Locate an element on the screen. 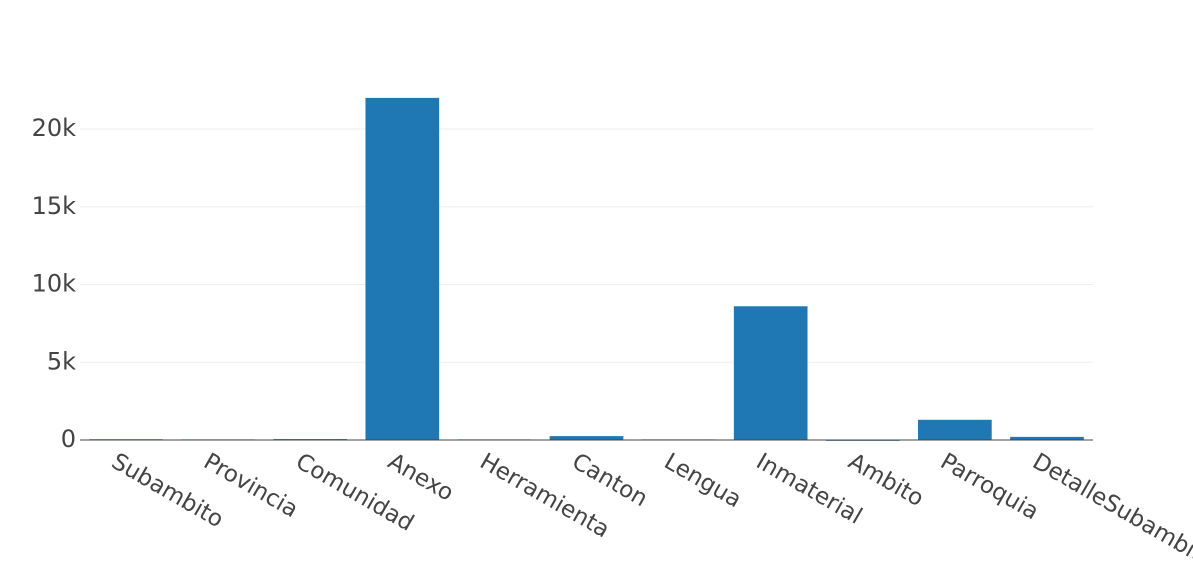 The image size is (1193, 570). x-tick-label: DetalleSubambito is located at coordinates (1110, 509).